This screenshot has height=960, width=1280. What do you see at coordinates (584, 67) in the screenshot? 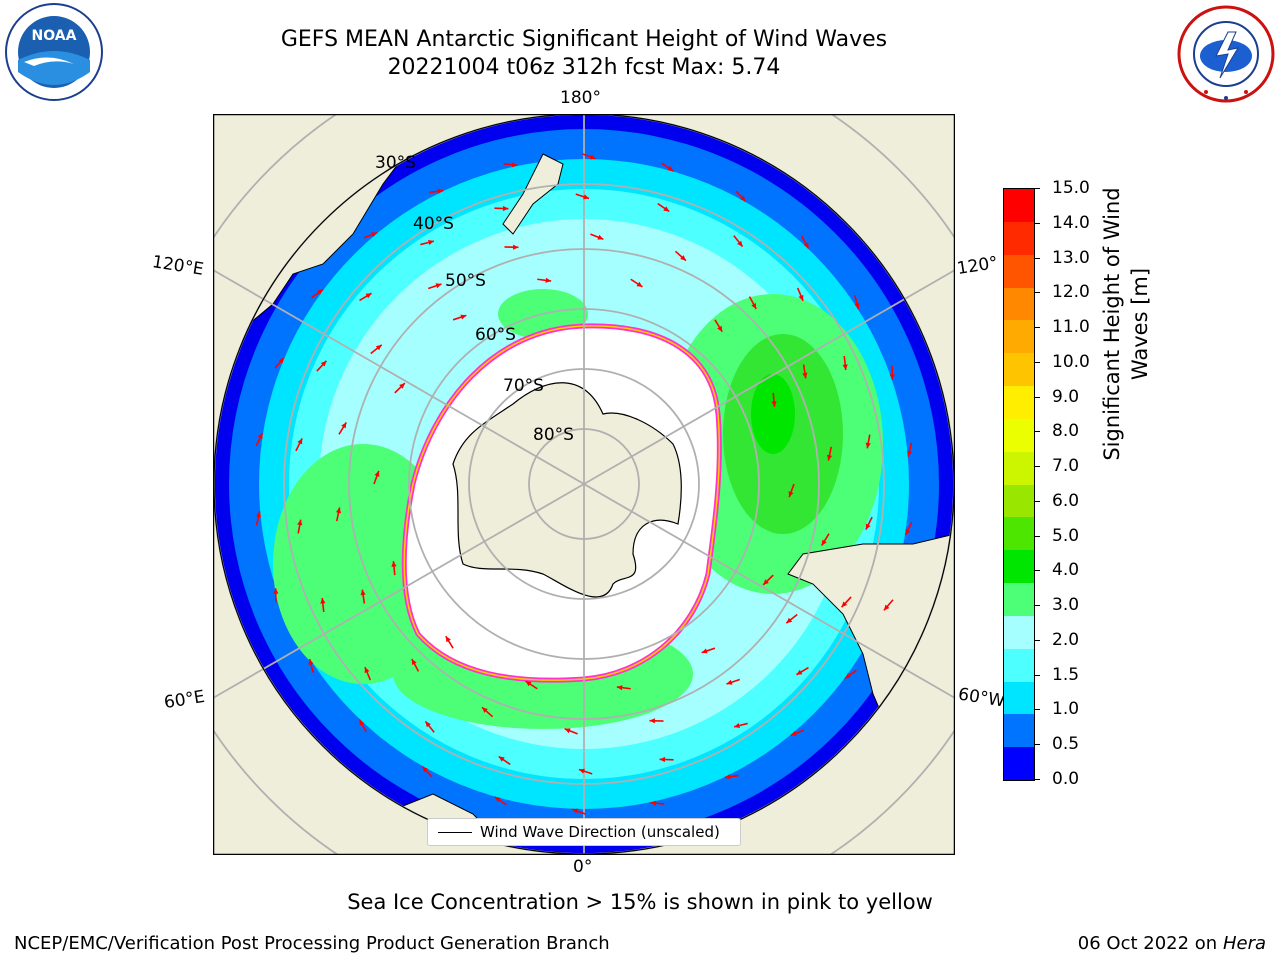
I see `chart-subtitle: 20221004 t06z 312h fcst Max: 5.74` at bounding box center [584, 67].